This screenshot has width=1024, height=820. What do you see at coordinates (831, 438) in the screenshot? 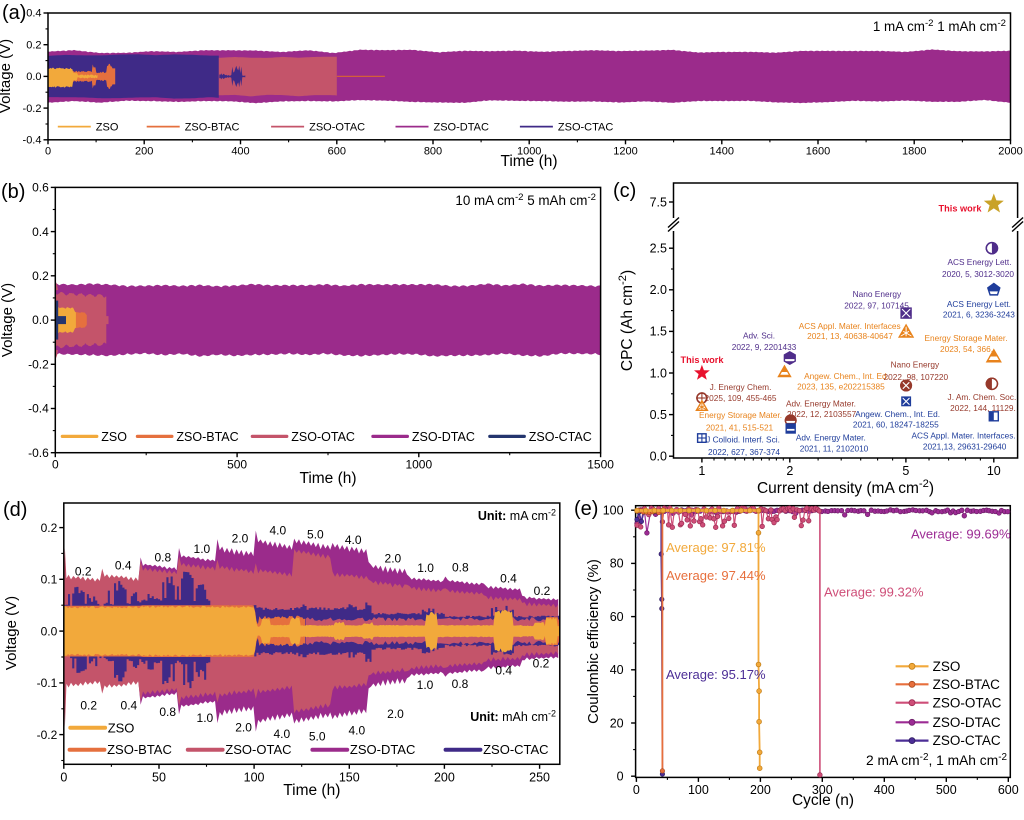
I see `svg-text: Adv. Energy Mater.` at bounding box center [831, 438].